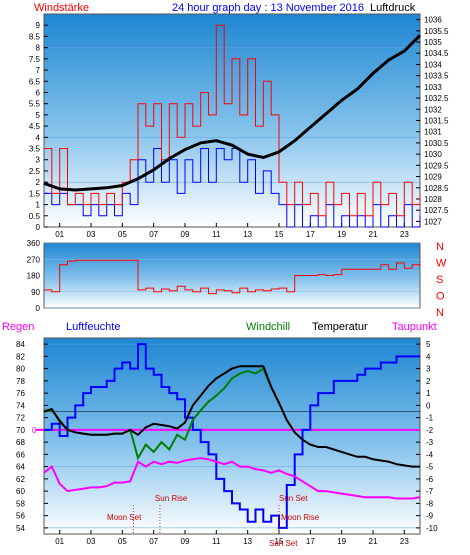 This screenshot has height=555, width=470. Describe the element at coordinates (35, 292) in the screenshot. I see `direction-tick-label: 90` at that location.